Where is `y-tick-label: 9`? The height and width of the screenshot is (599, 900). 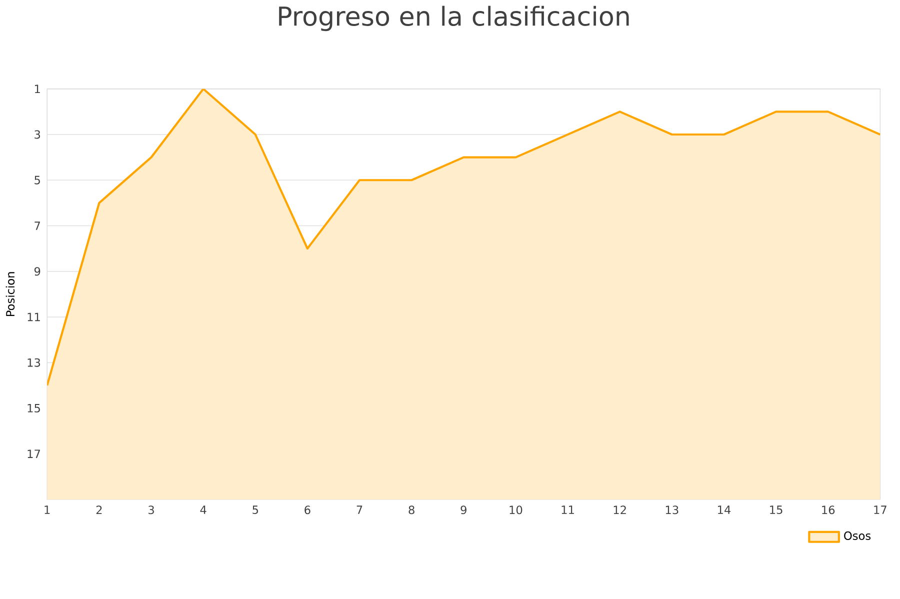 y-tick-label: 9 is located at coordinates (37, 271).